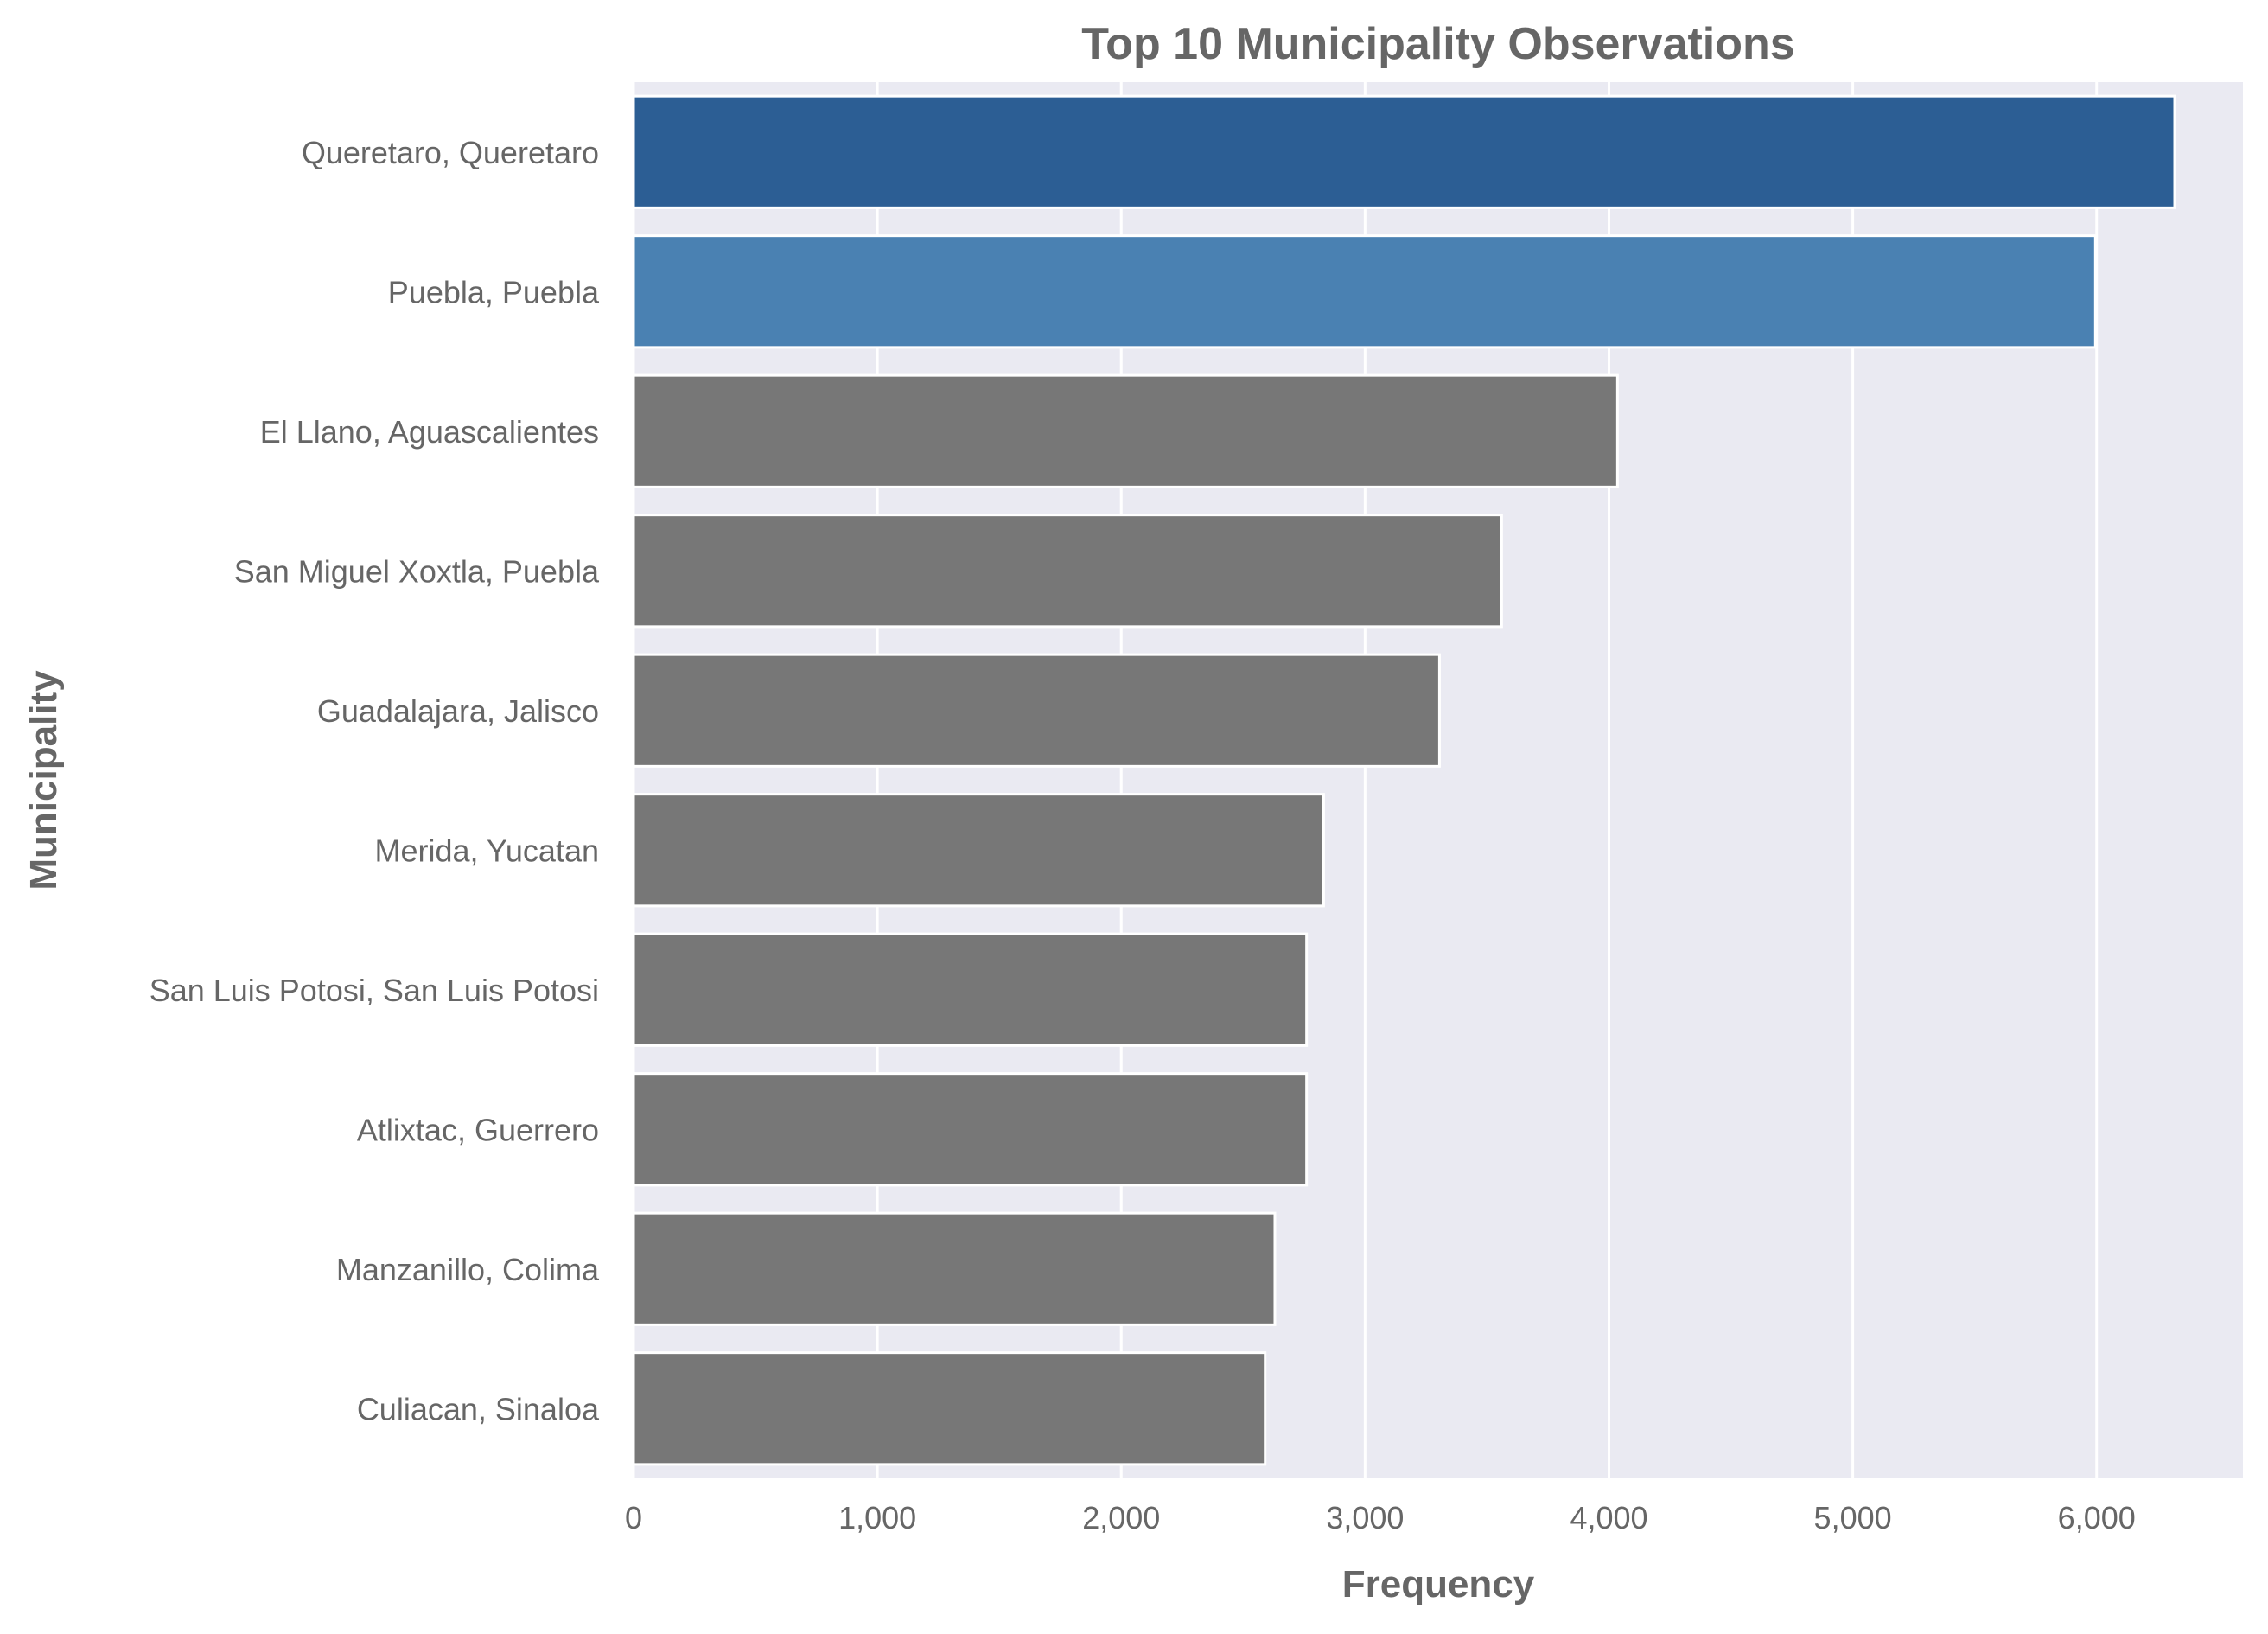 This screenshot has width=2268, height=1634. Describe the element at coordinates (494, 292) in the screenshot. I see `y-tick-label: Puebla, Puebla` at that location.